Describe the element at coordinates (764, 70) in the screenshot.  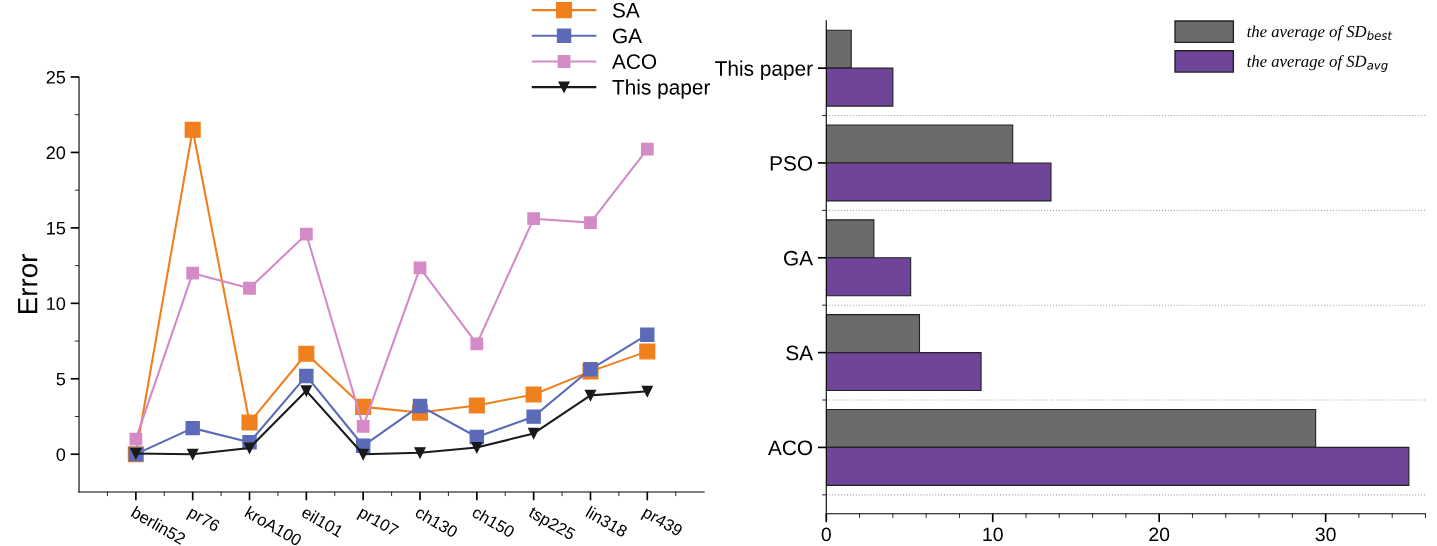
I see `y-tick-label: This paper` at that location.